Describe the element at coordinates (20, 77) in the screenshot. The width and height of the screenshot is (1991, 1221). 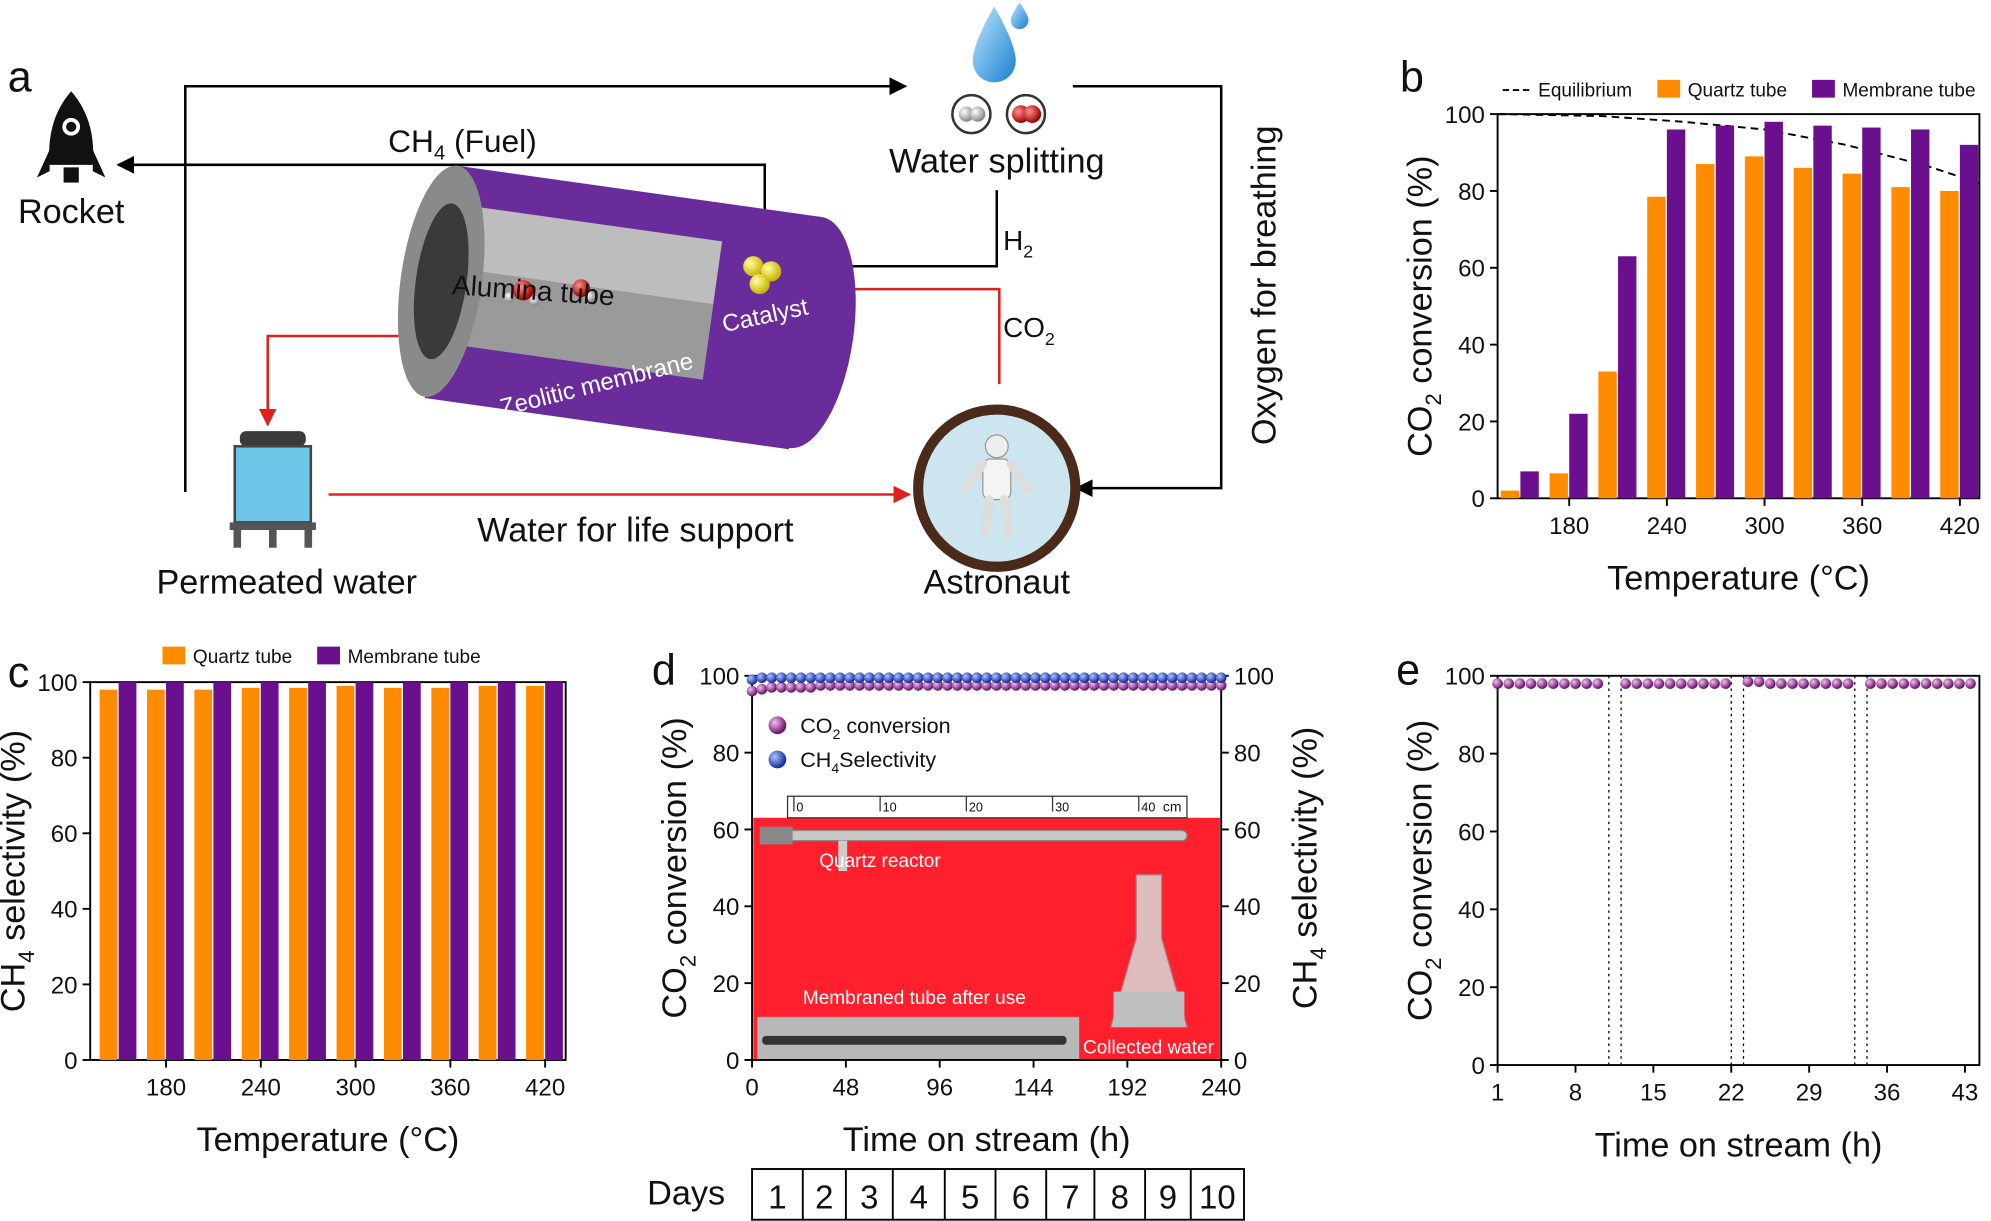
I see `panel-label: a` at that location.